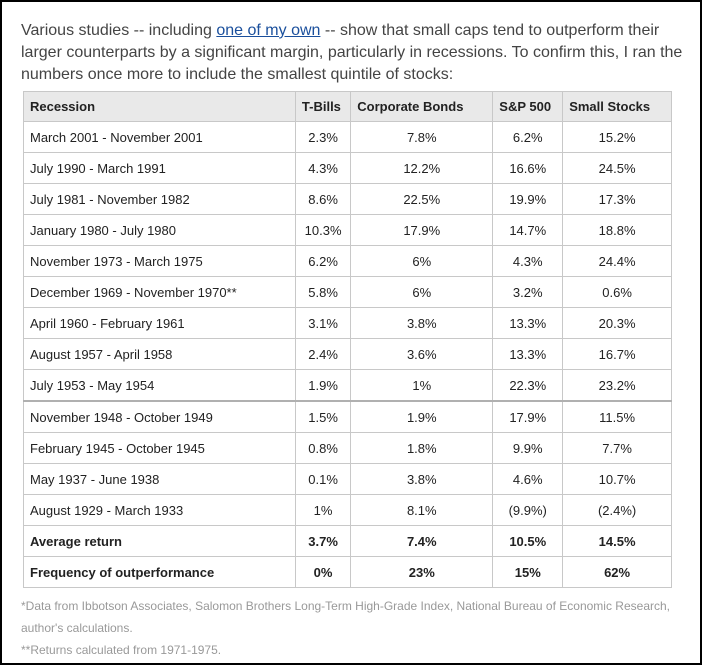  Describe the element at coordinates (528, 137) in the screenshot. I see `cell-sp-500: 6.2%` at that location.